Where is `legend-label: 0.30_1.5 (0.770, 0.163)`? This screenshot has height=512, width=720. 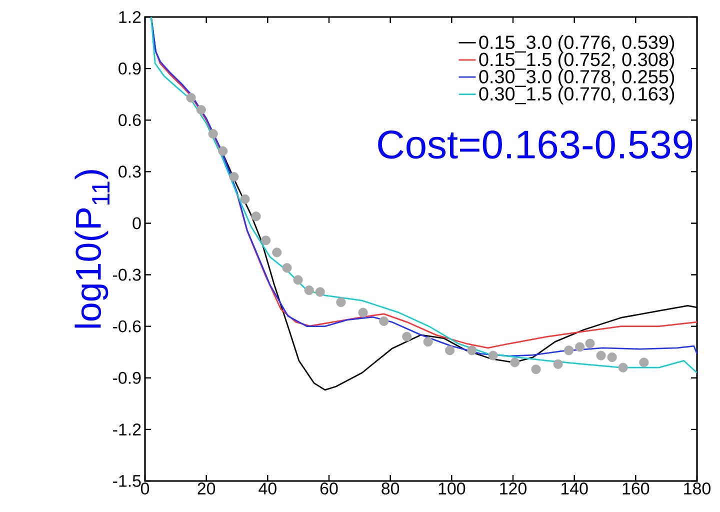
legend-label: 0.30_1.5 (0.770, 0.163) is located at coordinates (576, 95).